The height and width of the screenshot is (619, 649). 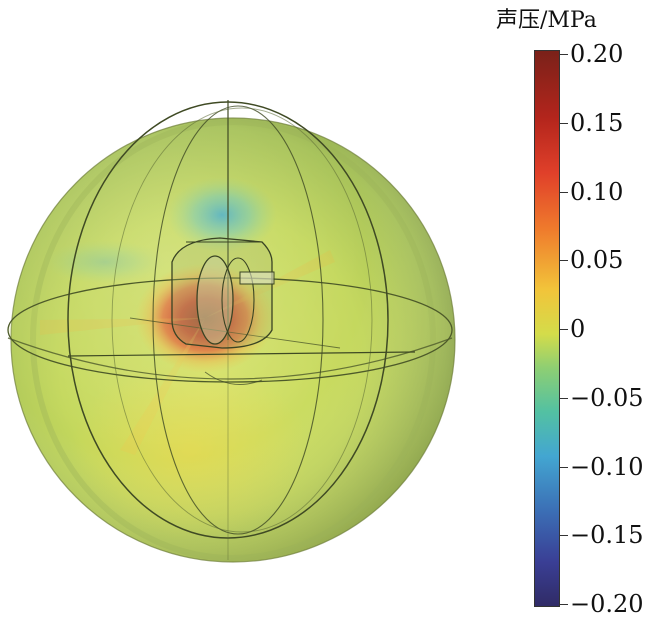 I want to click on colorbar-tick-label: −0.15, so click(x=607, y=535).